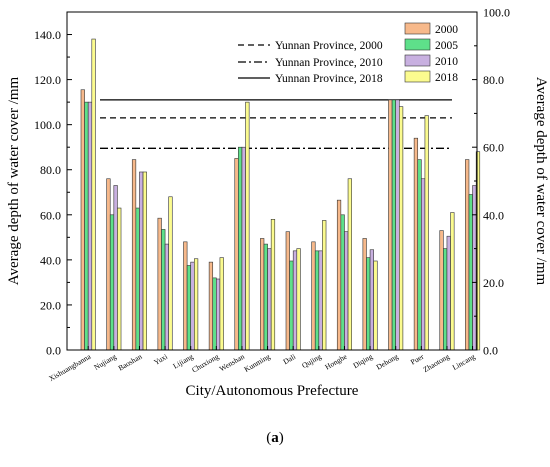 Image resolution: width=550 pixels, height=467 pixels. I want to click on caption-letter: a, so click(275, 438).